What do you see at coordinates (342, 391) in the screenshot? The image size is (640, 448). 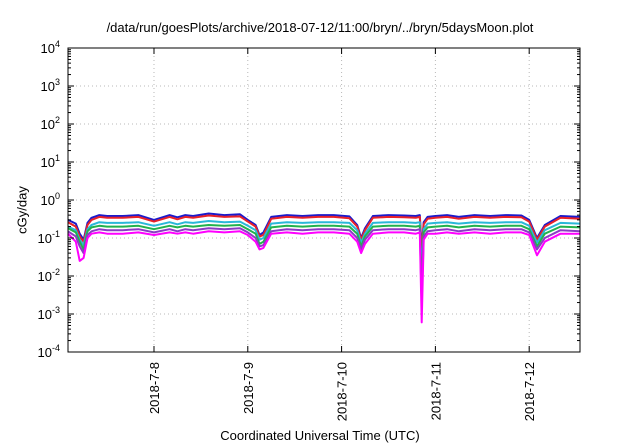 I see `x-tick-label: 2018-7-10` at bounding box center [342, 391].